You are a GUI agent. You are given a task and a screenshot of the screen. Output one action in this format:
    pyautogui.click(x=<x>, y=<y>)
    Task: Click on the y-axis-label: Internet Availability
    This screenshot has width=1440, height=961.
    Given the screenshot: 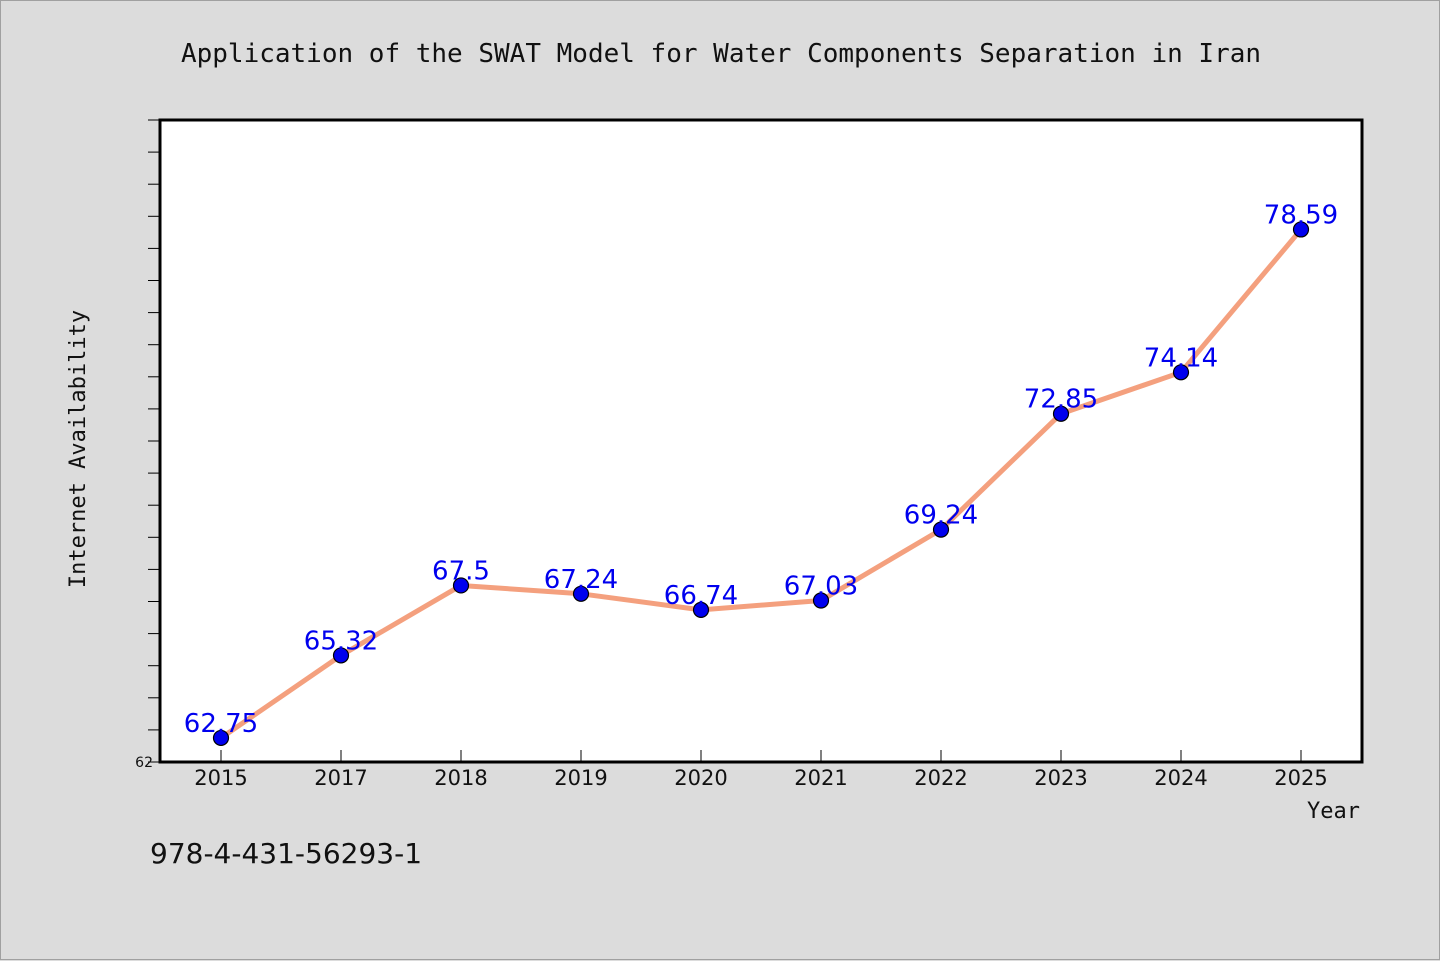 What is the action you would take?
    pyautogui.click(x=78, y=449)
    